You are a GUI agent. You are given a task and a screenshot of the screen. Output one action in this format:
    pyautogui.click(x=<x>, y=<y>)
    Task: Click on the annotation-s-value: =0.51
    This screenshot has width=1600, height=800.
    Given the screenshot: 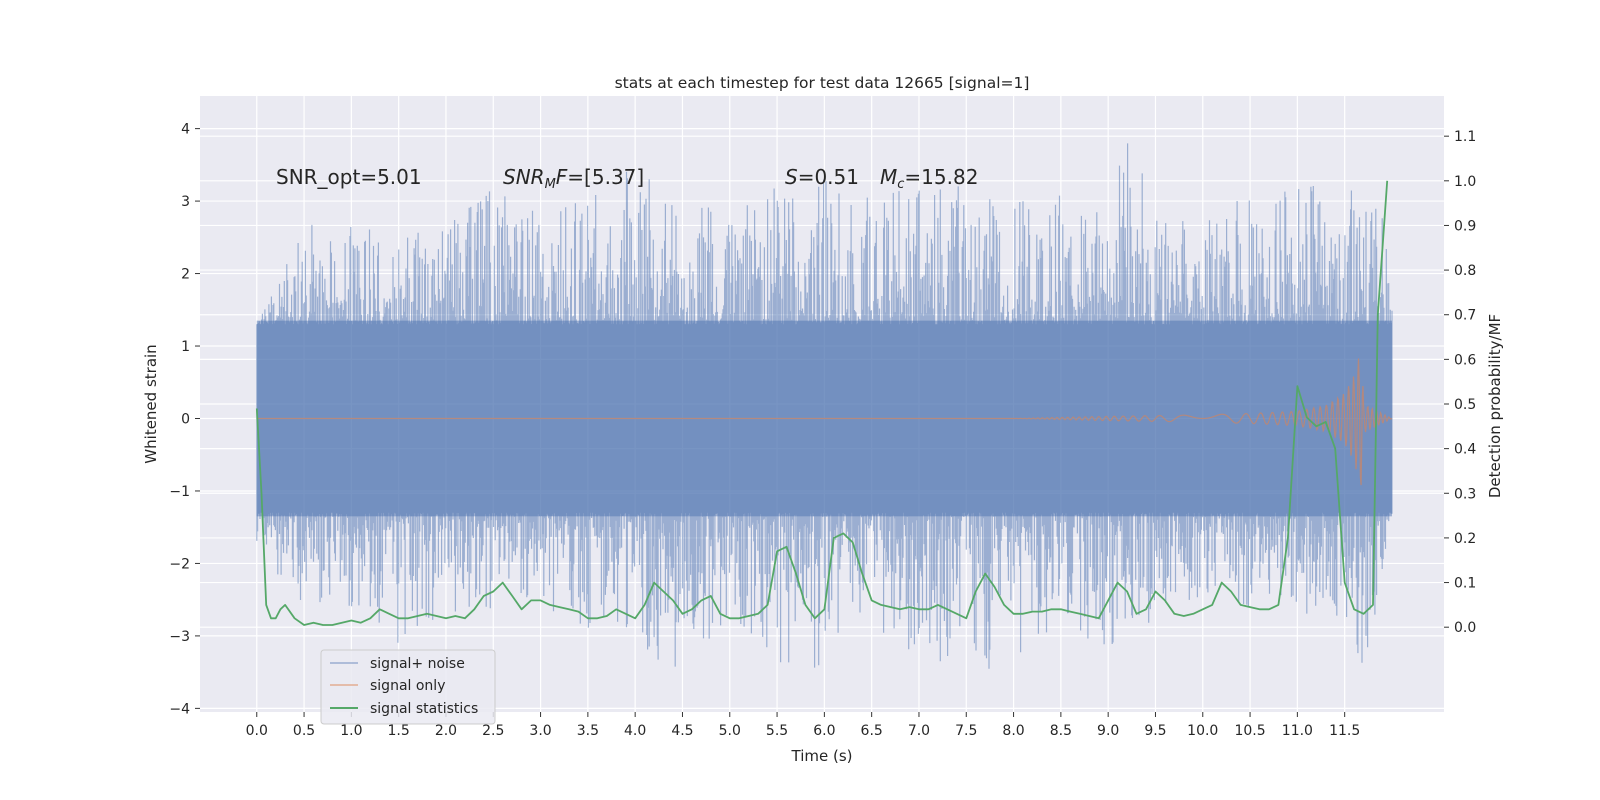 What is the action you would take?
    pyautogui.click(x=828, y=177)
    